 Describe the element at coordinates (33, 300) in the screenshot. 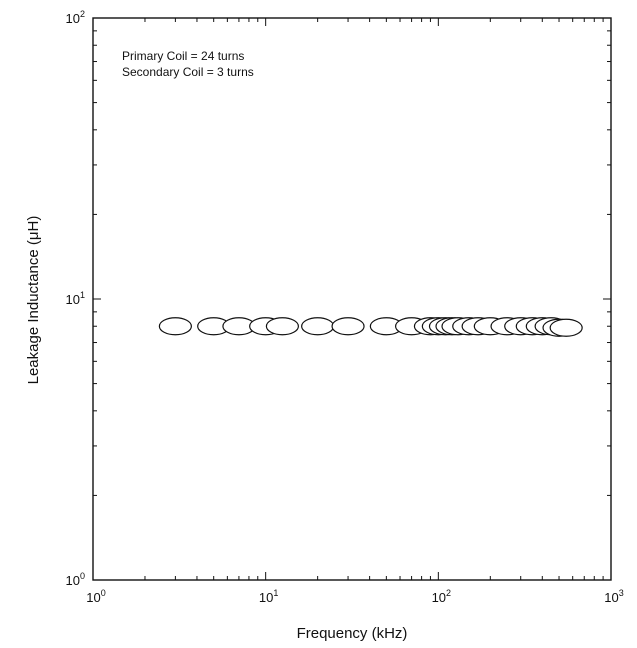

I see `y-axis-title: Leakage Inductance (μH)` at that location.